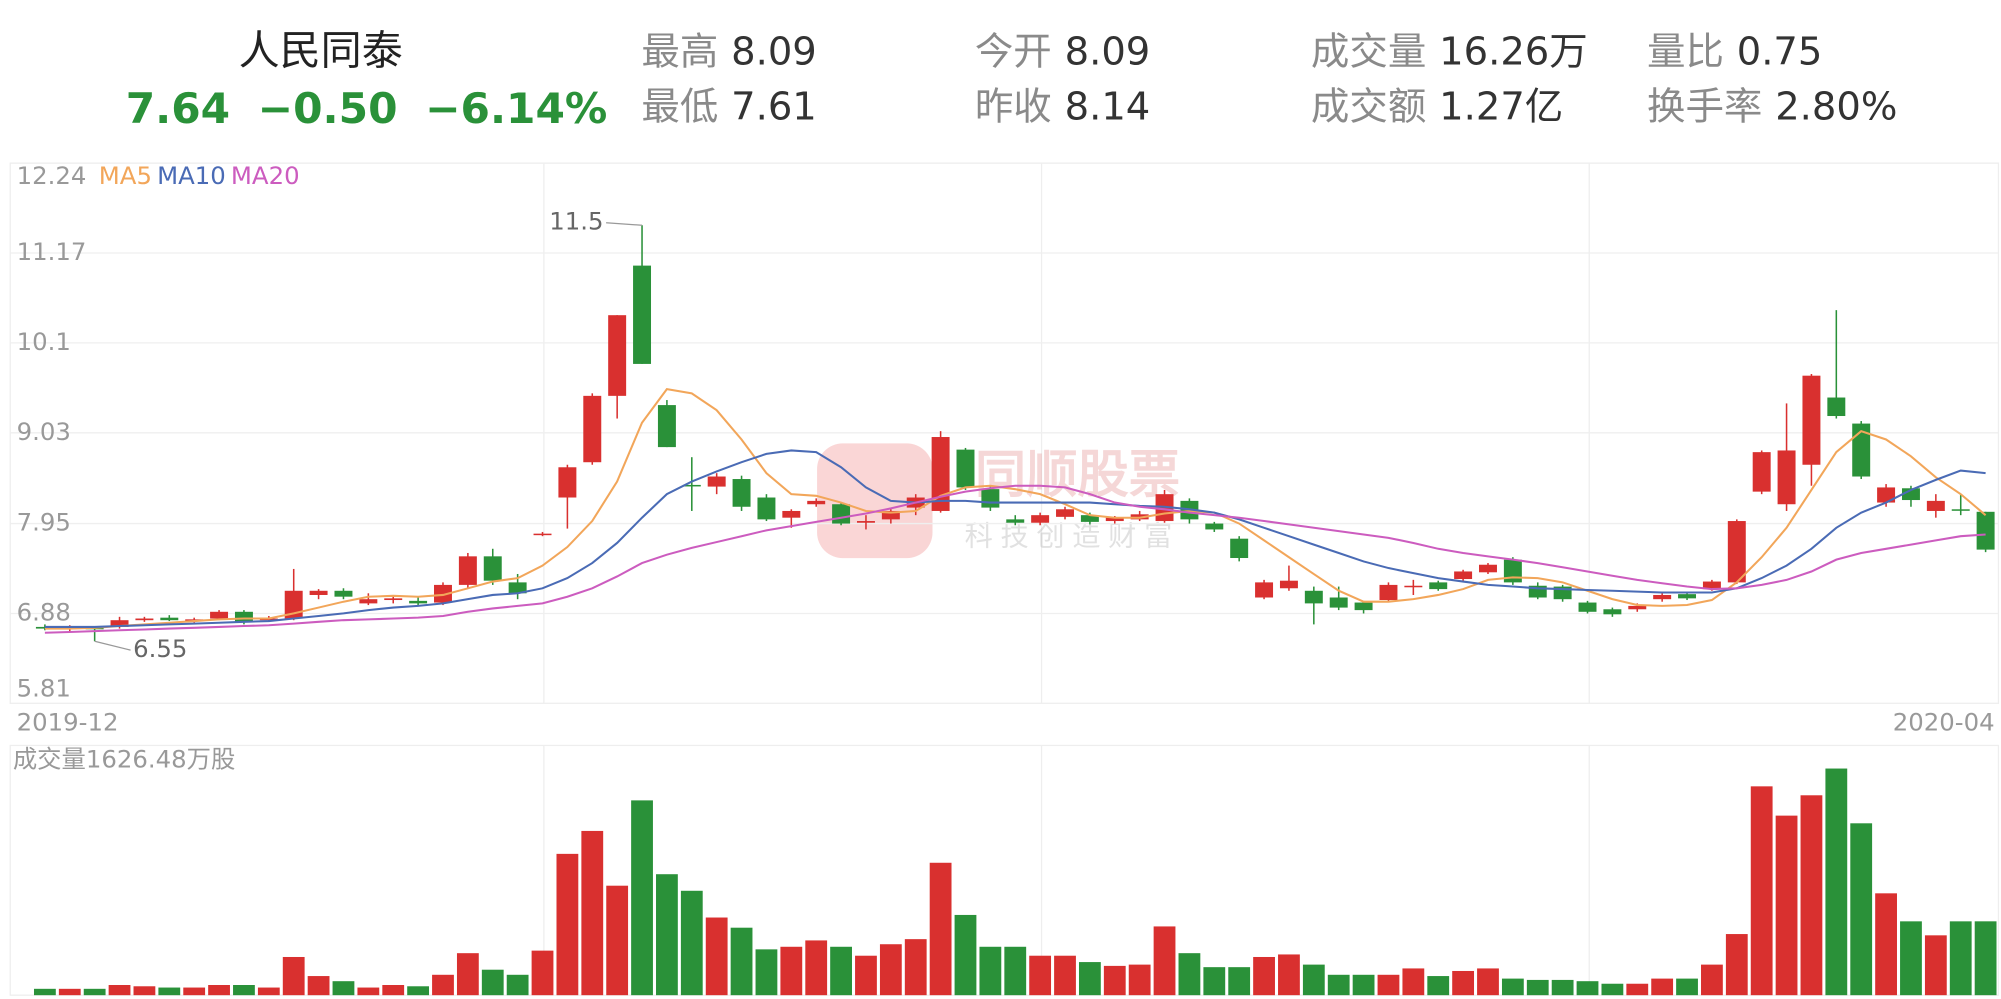  Describe the element at coordinates (1368, 106) in the screenshot. I see `stat-label: 成交额` at that location.